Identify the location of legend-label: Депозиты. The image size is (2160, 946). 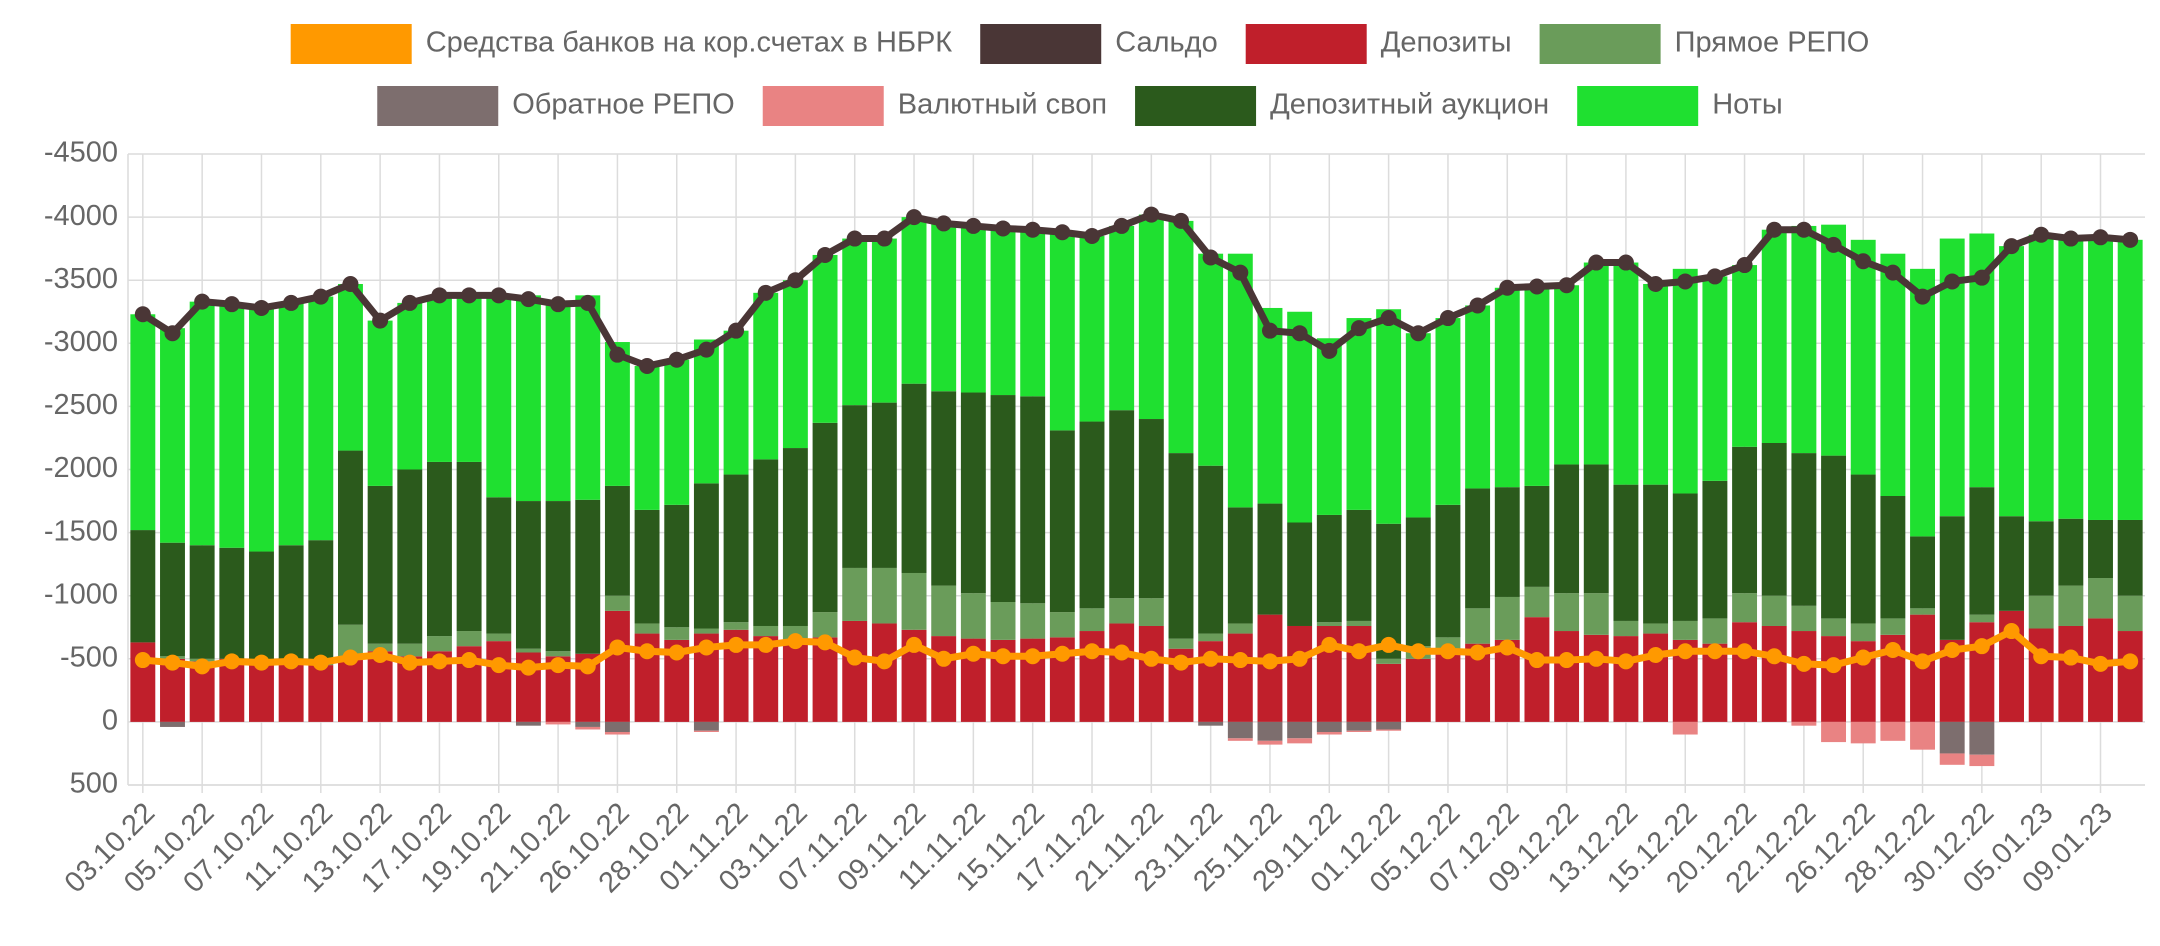
(1446, 43).